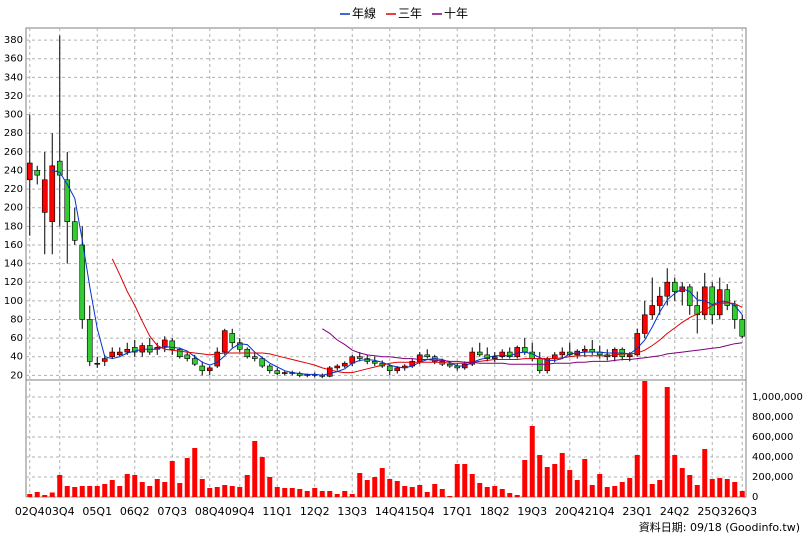  I want to click on x-tick-label: 02Q4, so click(30, 511).